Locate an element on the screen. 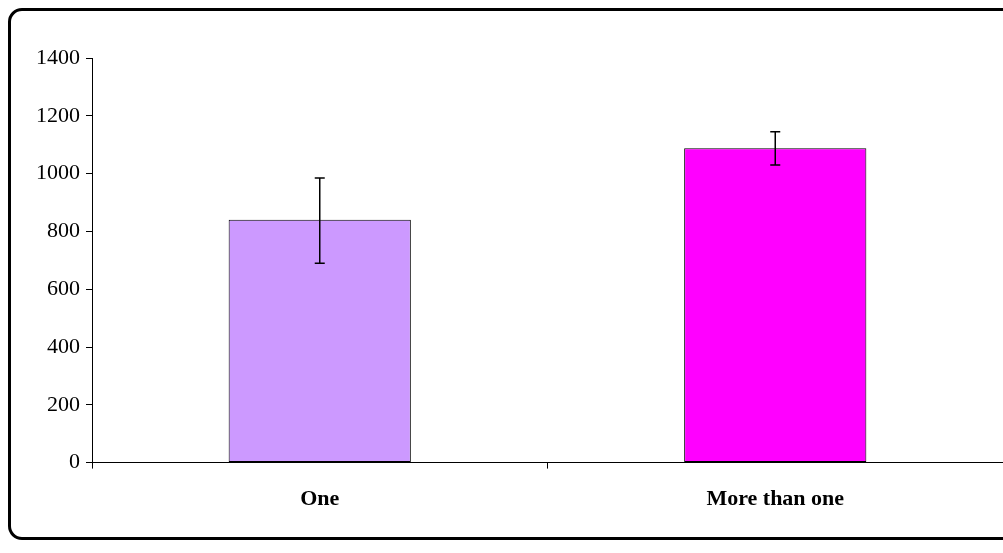 The height and width of the screenshot is (553, 1003). x-tick-label: One is located at coordinates (320, 498).